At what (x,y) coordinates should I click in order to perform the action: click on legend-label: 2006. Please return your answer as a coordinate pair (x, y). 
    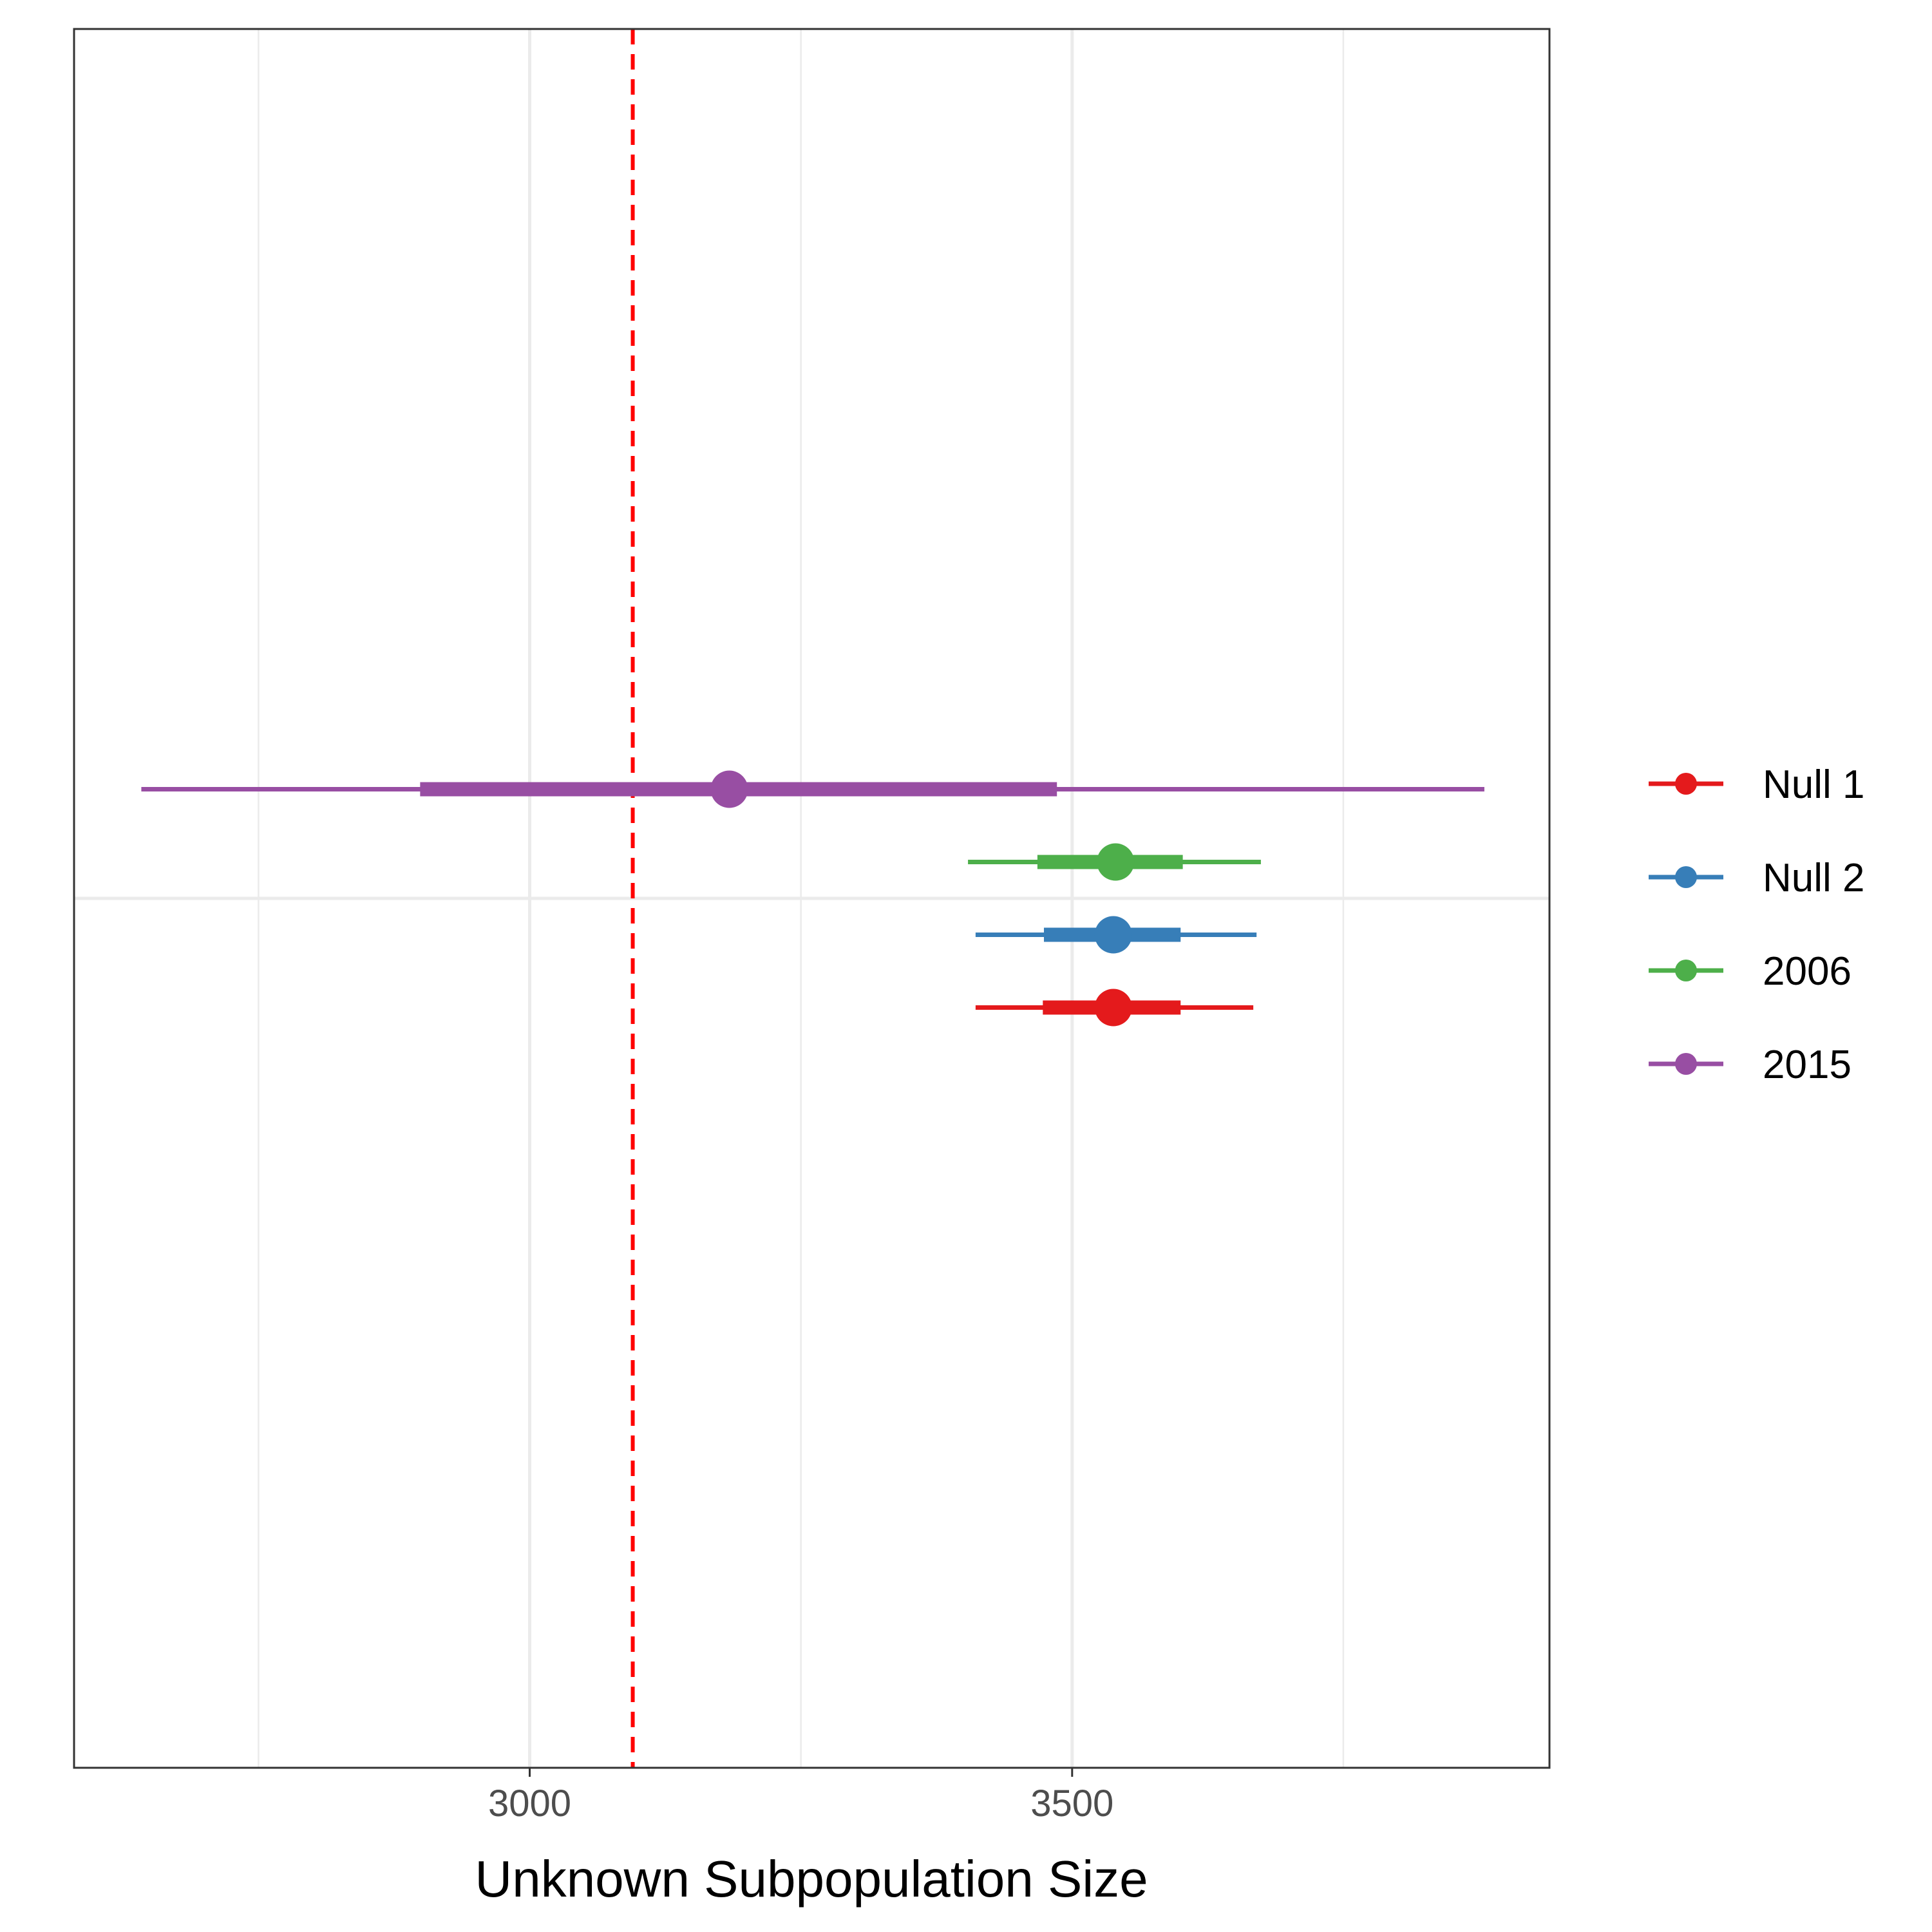
    Looking at the image, I should click on (1807, 972).